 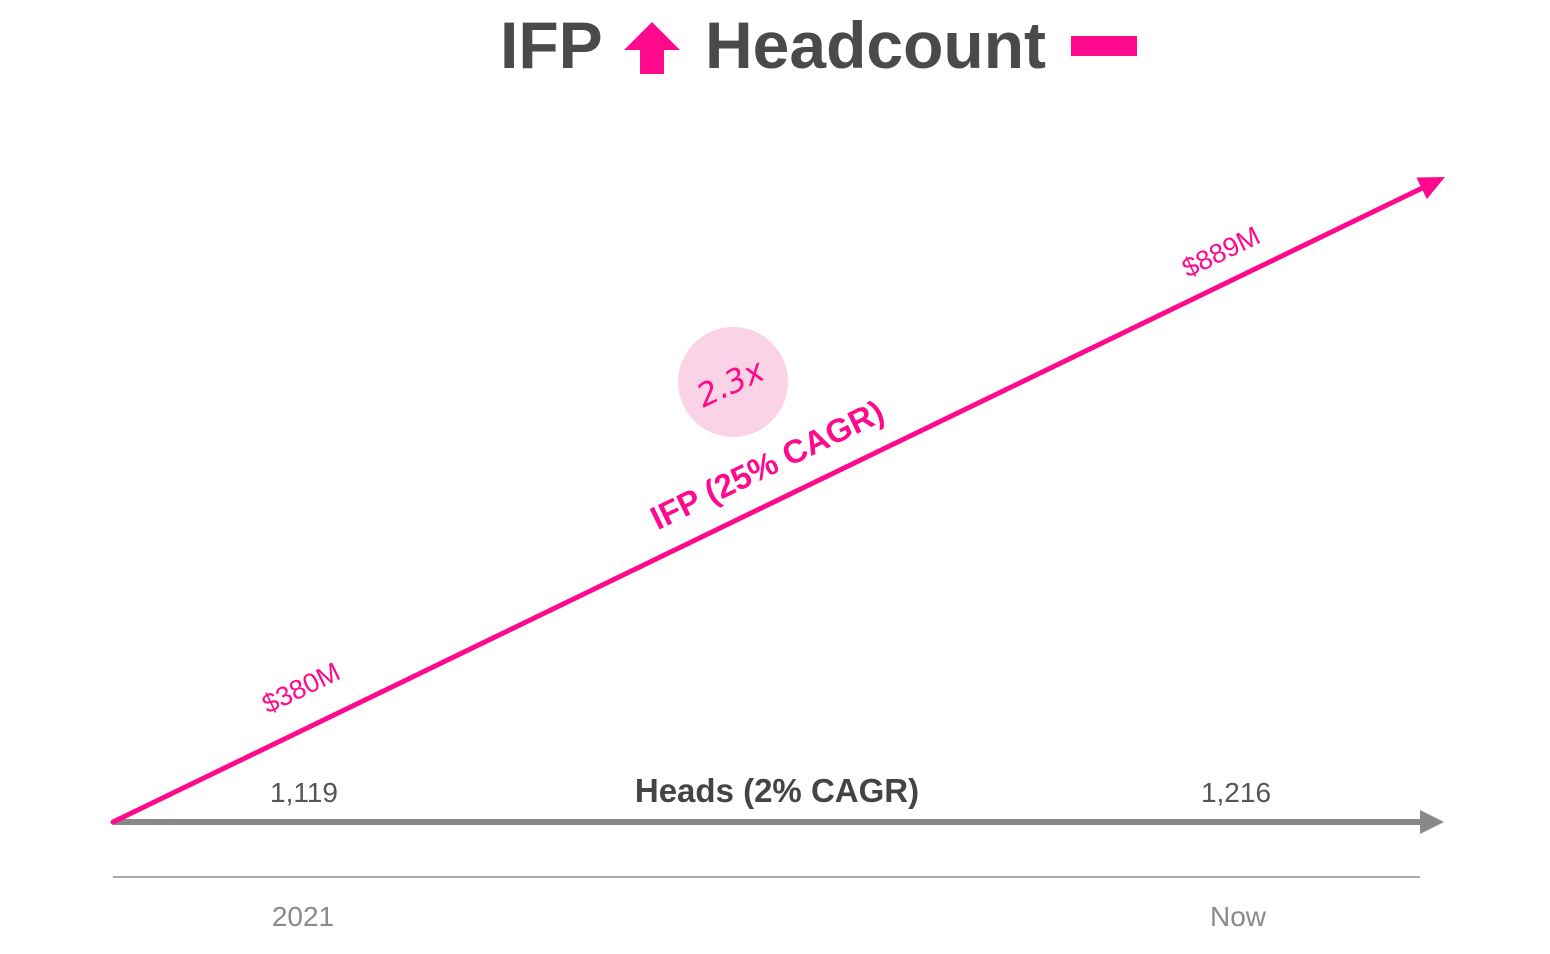 I want to click on heads-arrowhead, so click(x=1432, y=822).